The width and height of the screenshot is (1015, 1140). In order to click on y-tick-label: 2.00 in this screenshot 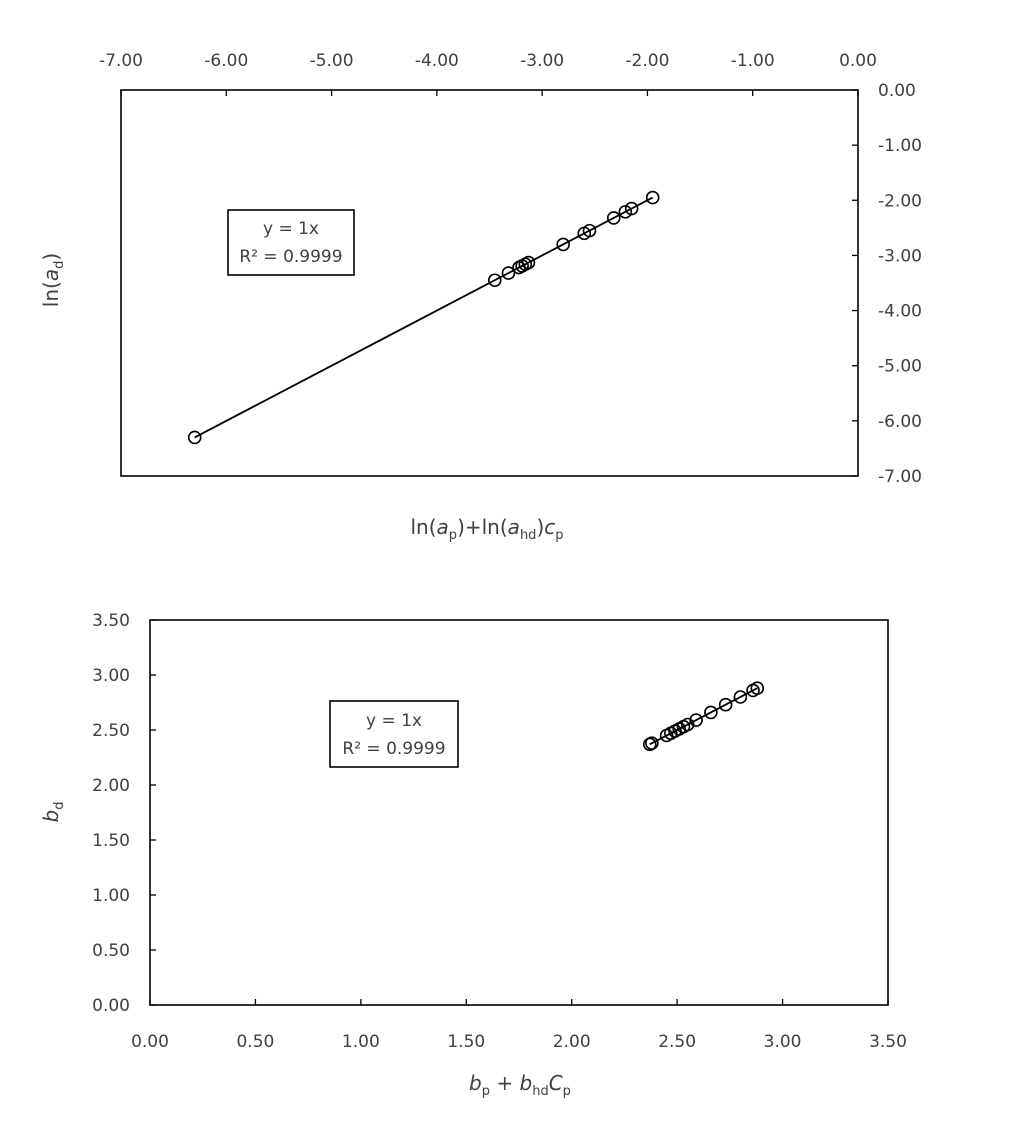, I will do `click(111, 786)`.